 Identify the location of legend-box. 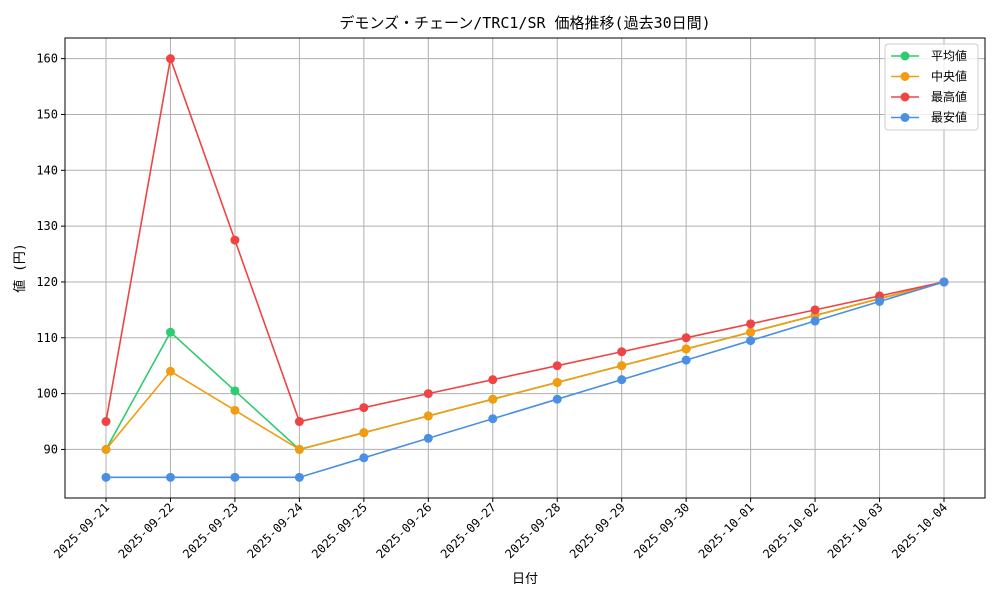
(931, 87).